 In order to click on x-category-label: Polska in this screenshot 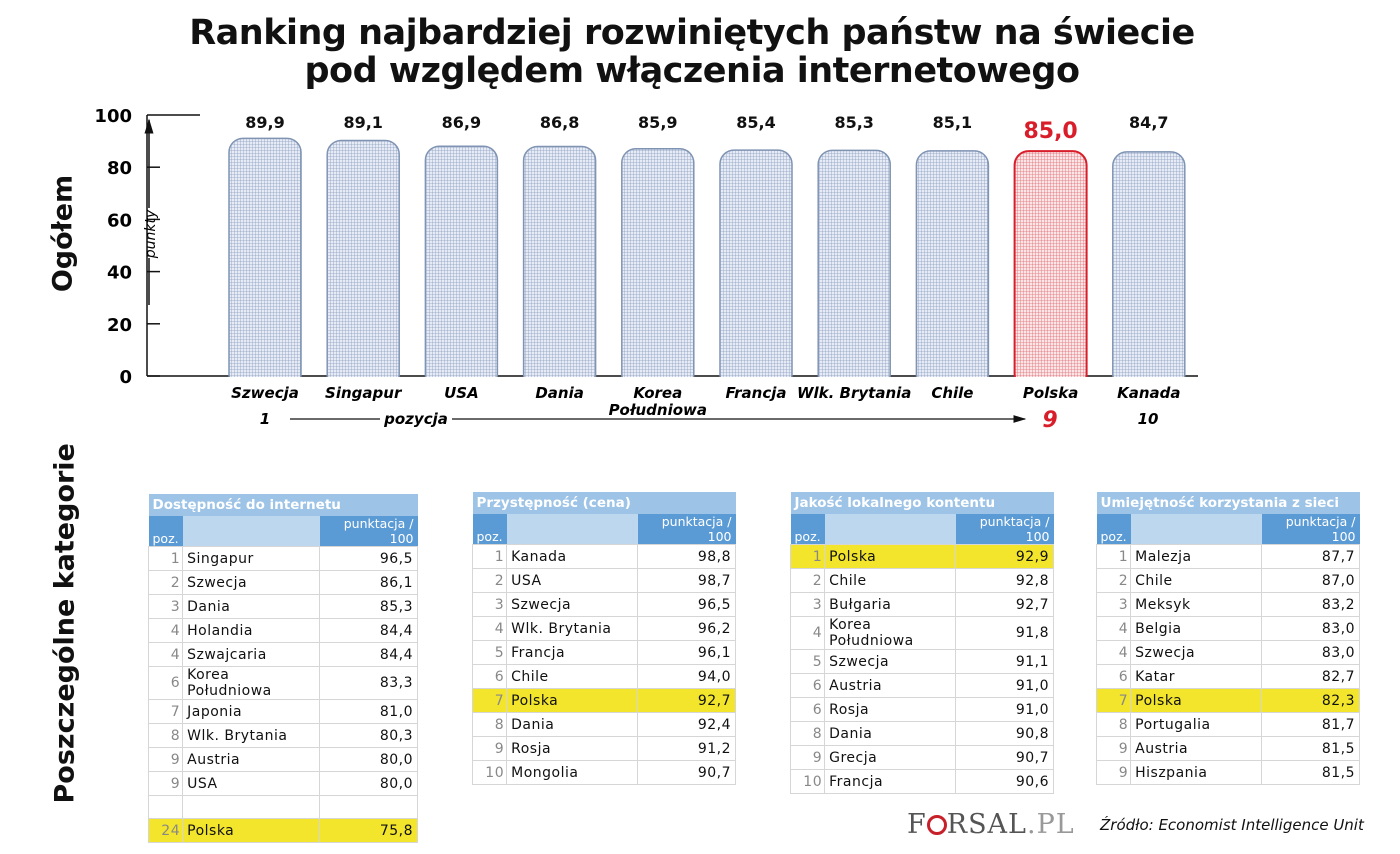, I will do `click(1050, 393)`.